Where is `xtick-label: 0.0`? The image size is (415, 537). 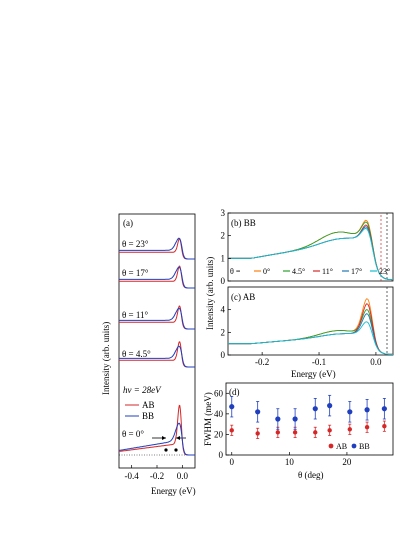 xtick-label: 0.0 is located at coordinates (376, 362).